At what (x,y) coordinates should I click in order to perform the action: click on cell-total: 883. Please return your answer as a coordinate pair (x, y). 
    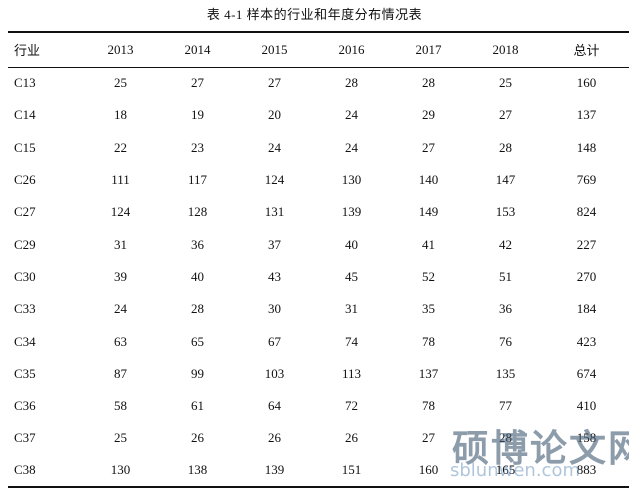
    Looking at the image, I should click on (586, 471).